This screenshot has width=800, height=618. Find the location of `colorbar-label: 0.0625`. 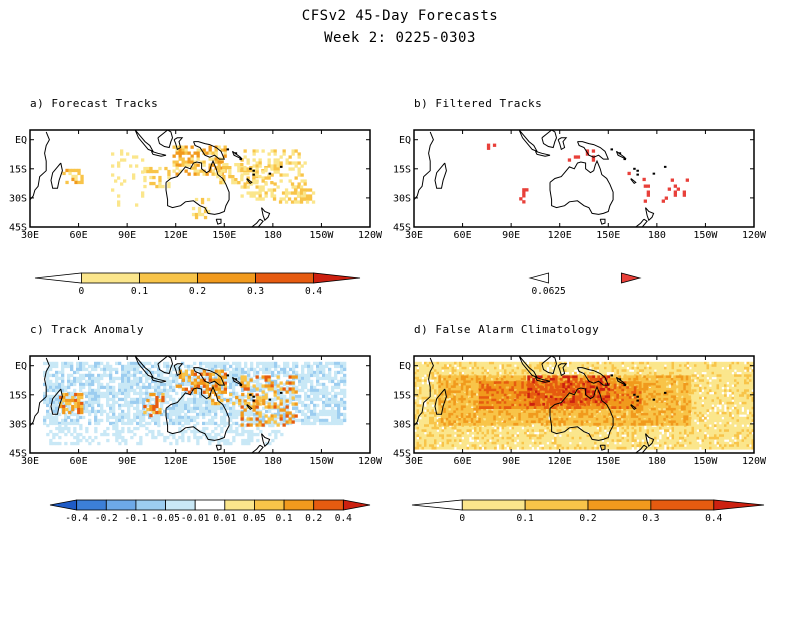

colorbar-label: 0.0625 is located at coordinates (548, 291).